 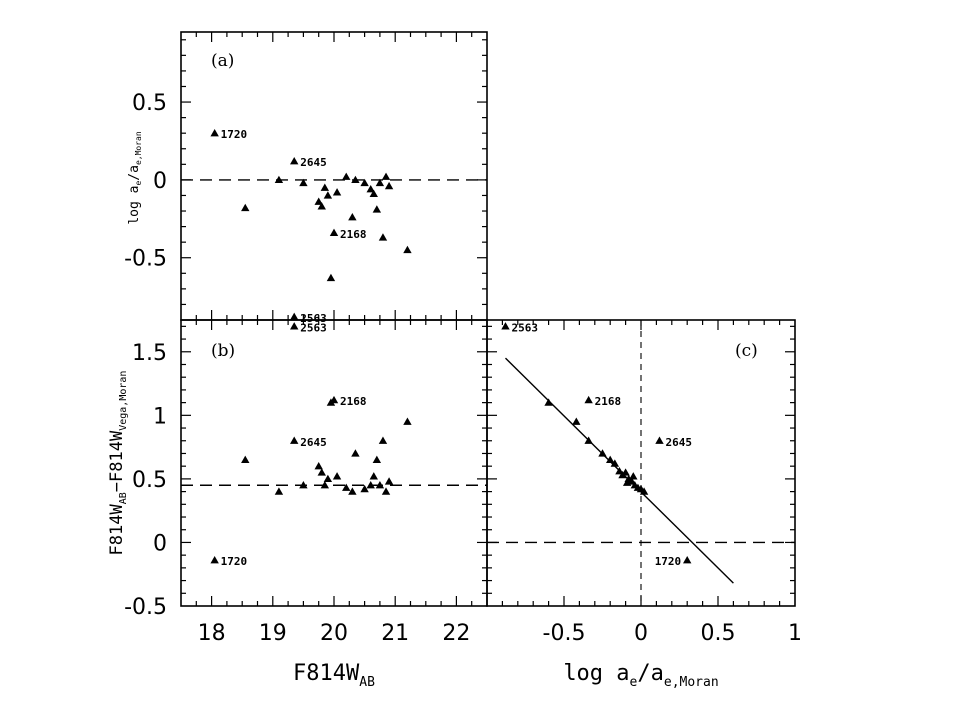 I want to click on annotation-a-2645: 2645, so click(x=313, y=162).